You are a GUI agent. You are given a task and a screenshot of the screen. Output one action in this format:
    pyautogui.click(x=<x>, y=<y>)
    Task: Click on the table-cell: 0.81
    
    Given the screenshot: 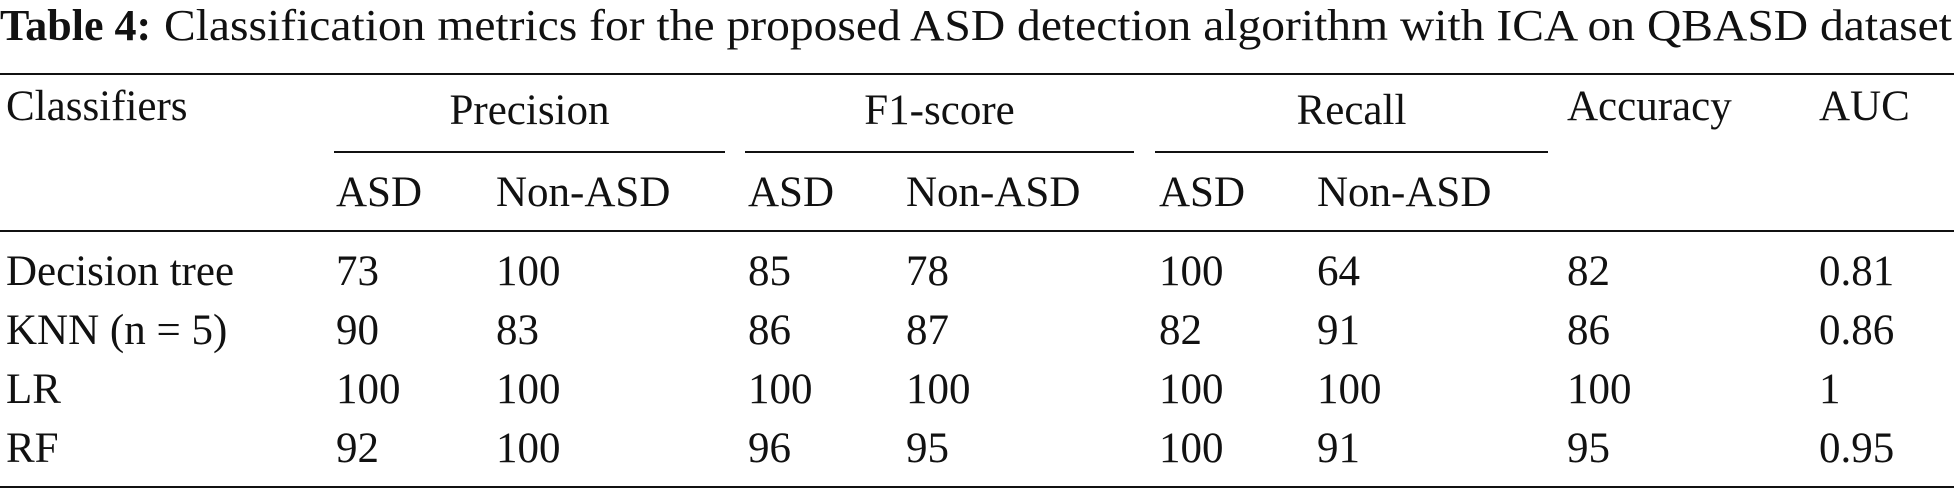 What is the action you would take?
    pyautogui.click(x=1856, y=271)
    